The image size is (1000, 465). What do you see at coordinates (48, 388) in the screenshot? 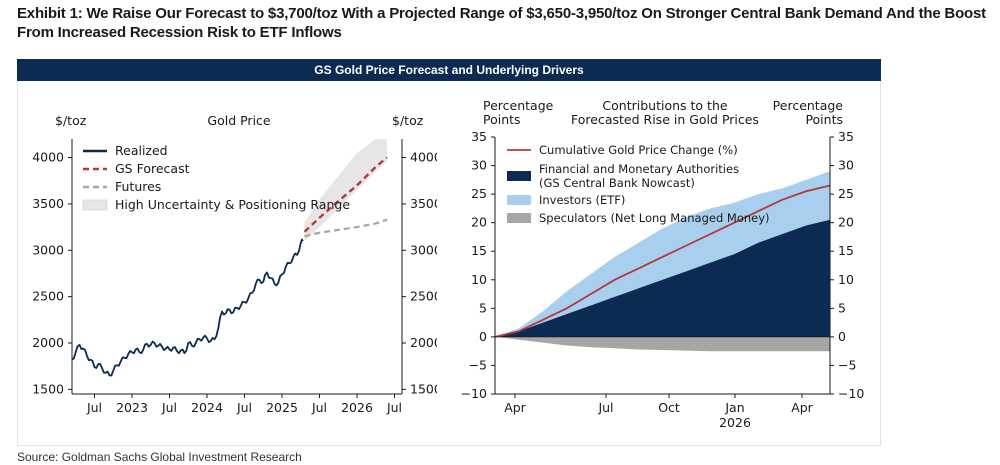
I see `left-y-tick-label: 1500` at bounding box center [48, 388].